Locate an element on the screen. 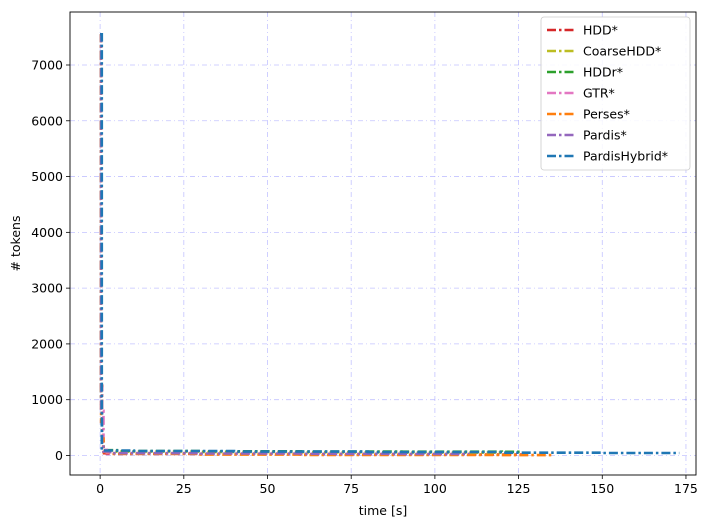  y-tick-label: 0 is located at coordinates (59, 455).